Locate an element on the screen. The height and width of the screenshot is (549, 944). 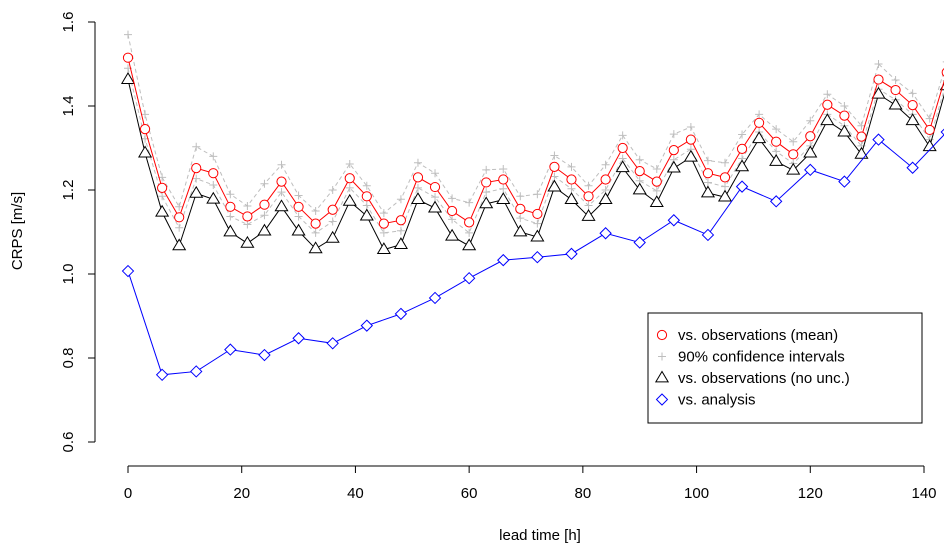
legend-label: vs. observations (mean) is located at coordinates (758, 335).